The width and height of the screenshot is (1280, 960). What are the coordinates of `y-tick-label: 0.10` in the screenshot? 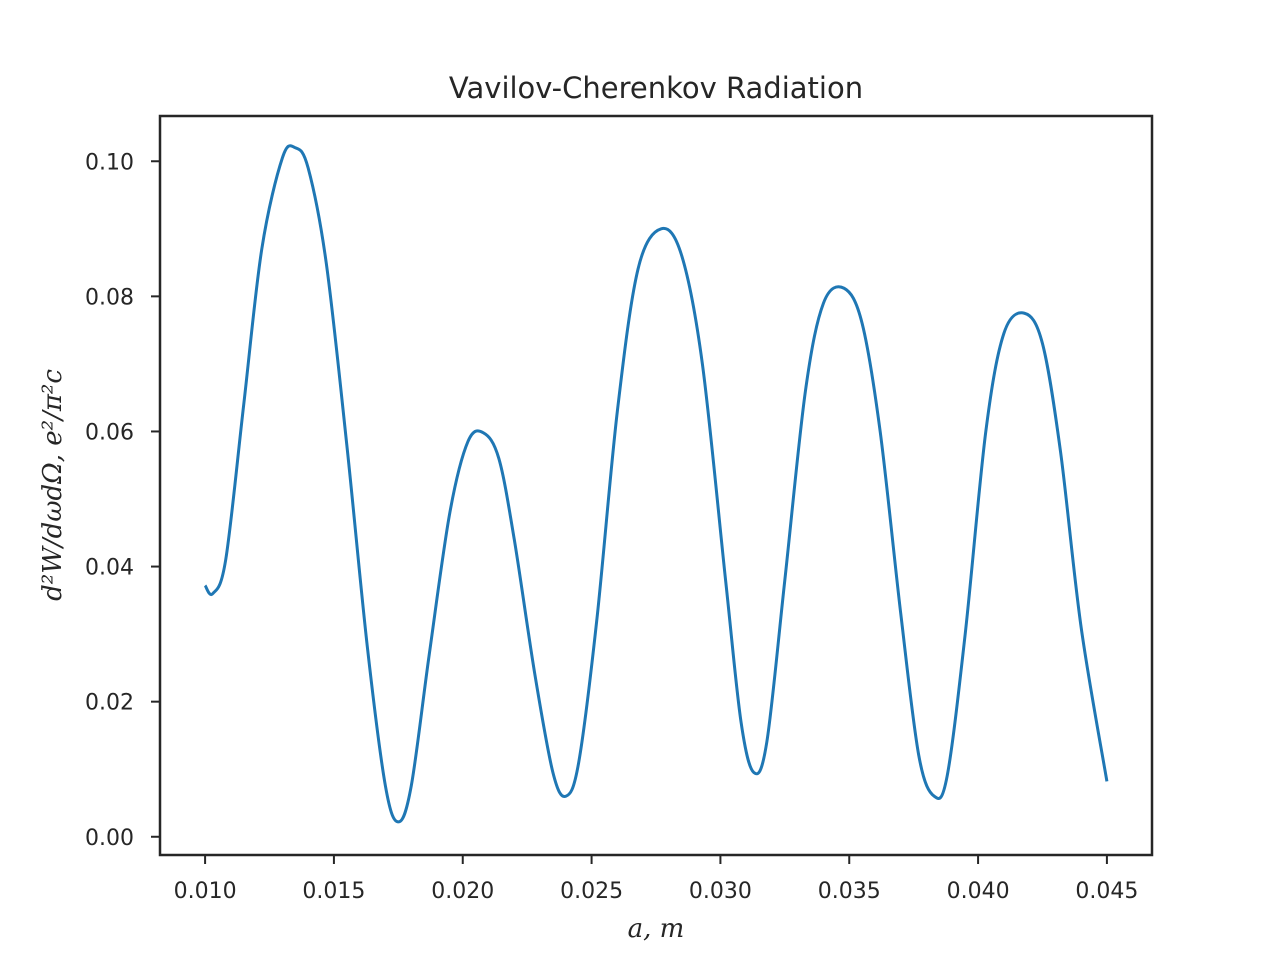 It's located at (109, 162).